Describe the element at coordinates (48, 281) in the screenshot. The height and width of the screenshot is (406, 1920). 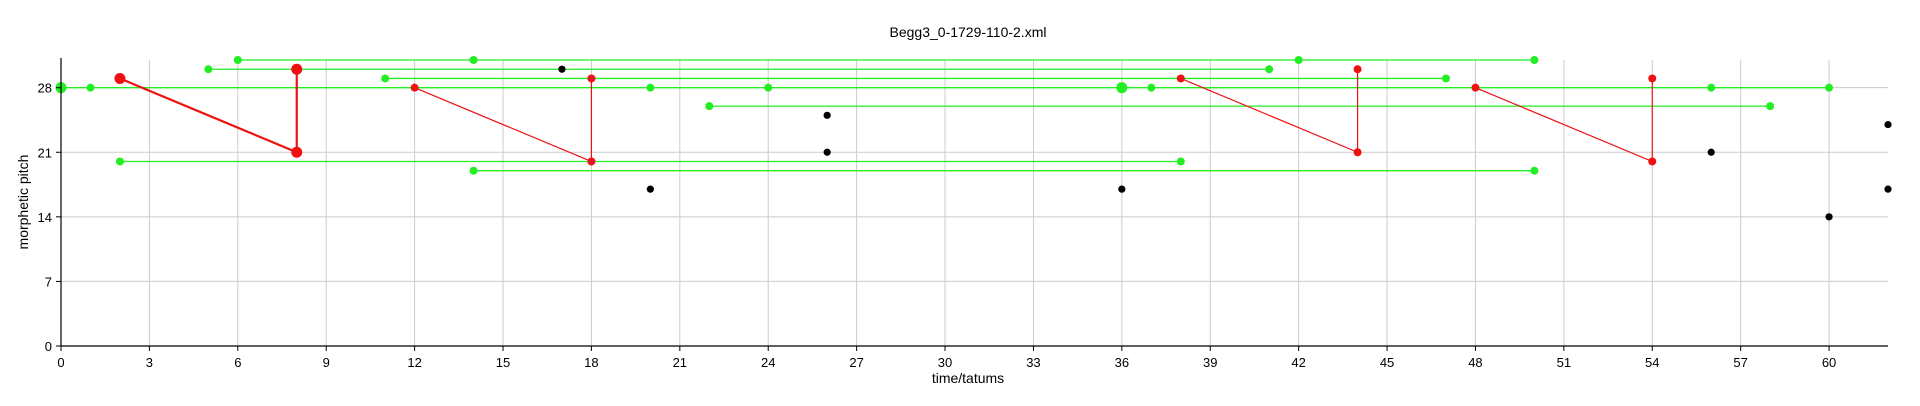
I see `y-tick-label: 7` at that location.